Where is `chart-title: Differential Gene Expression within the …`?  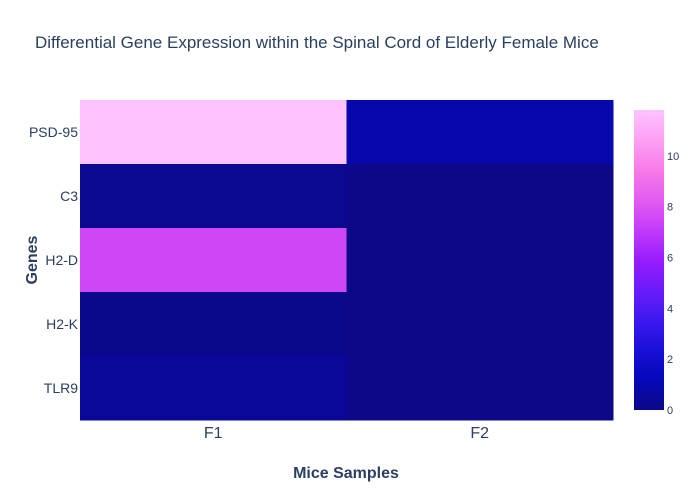 chart-title: Differential Gene Expression within the … is located at coordinates (317, 42).